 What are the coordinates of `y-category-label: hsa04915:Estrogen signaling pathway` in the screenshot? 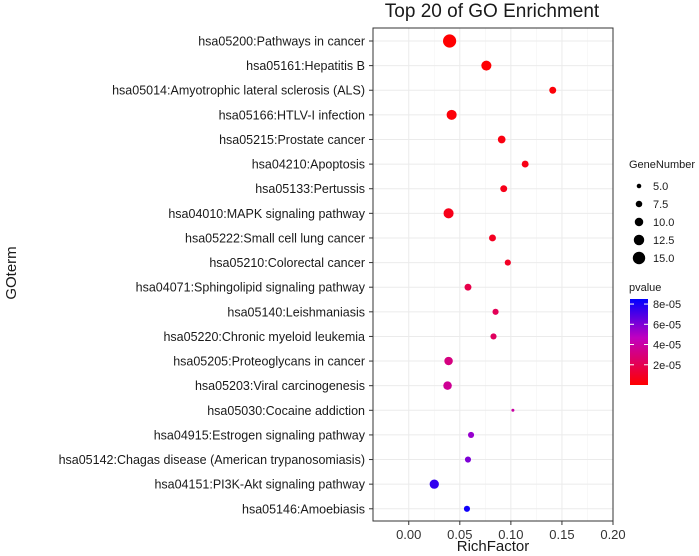 It's located at (260, 435).